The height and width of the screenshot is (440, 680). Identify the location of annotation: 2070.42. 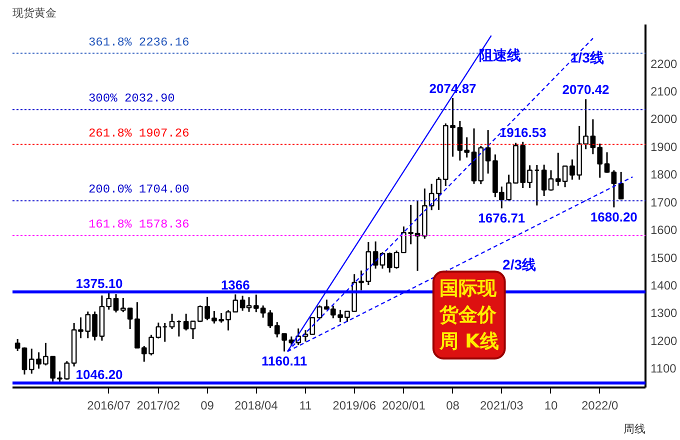
(586, 90).